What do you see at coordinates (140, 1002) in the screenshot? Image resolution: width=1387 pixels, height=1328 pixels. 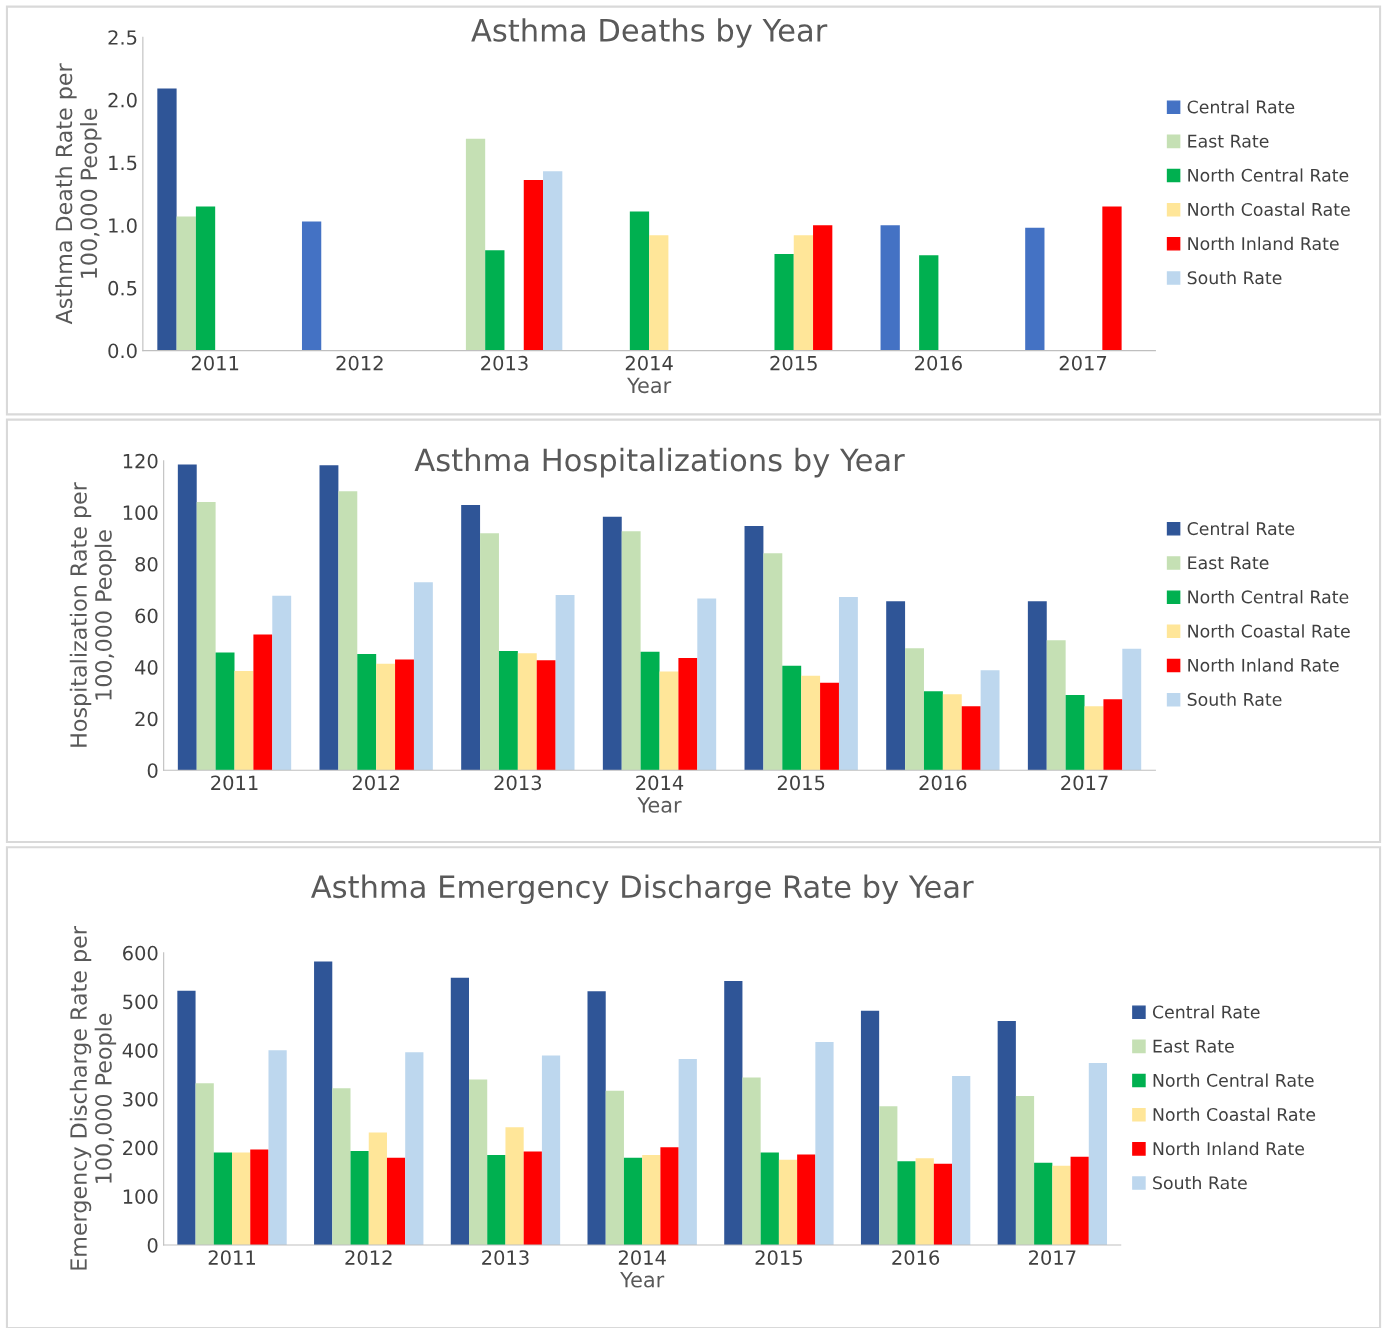 I see `y-tick-label: 500` at bounding box center [140, 1002].